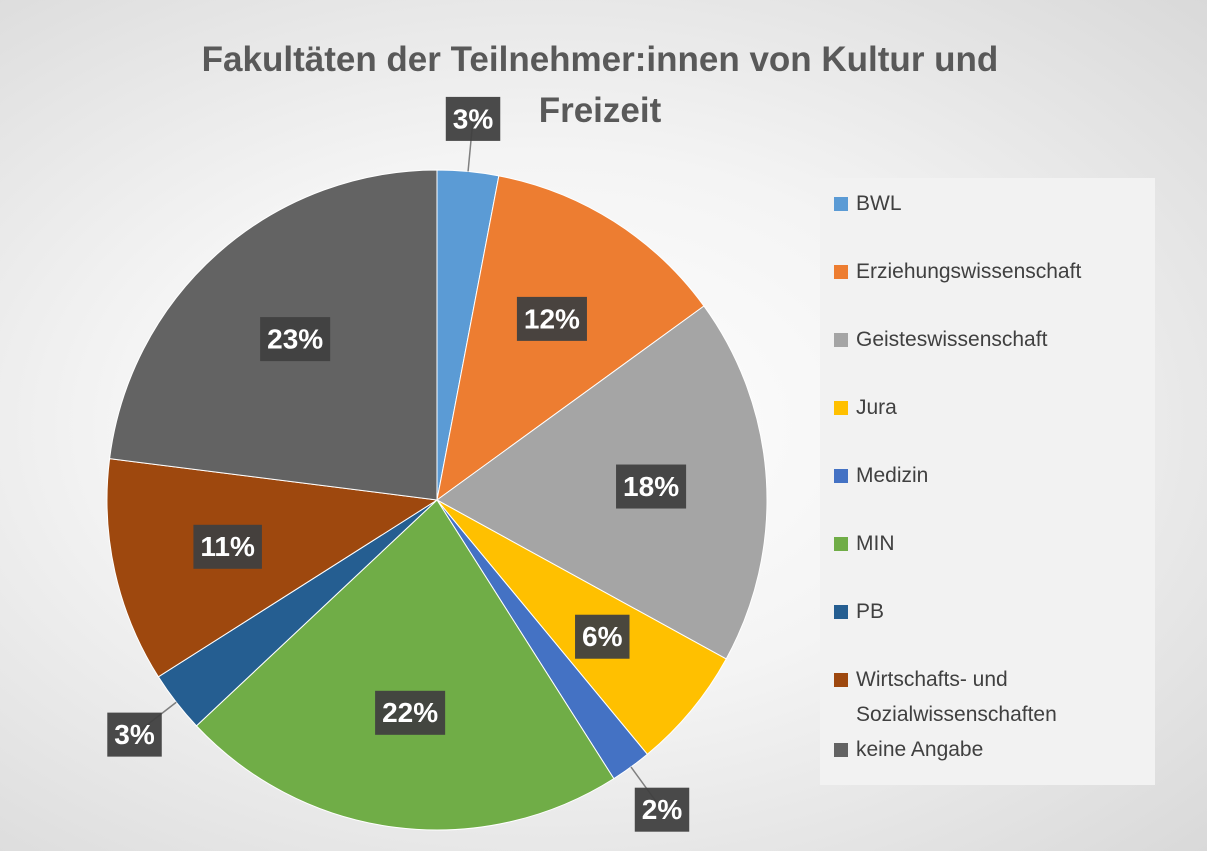 This screenshot has height=851, width=1207. Describe the element at coordinates (989, 543) in the screenshot. I see `legend-item: MIN` at that location.